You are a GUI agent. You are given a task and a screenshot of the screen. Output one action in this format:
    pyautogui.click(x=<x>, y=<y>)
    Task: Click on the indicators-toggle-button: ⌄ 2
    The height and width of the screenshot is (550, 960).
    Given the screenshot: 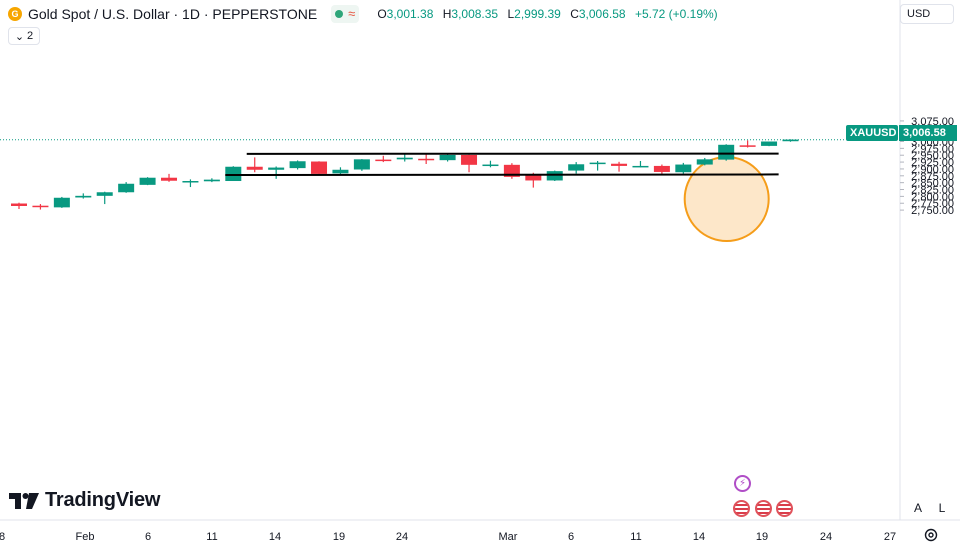 What is the action you would take?
    pyautogui.click(x=24, y=36)
    